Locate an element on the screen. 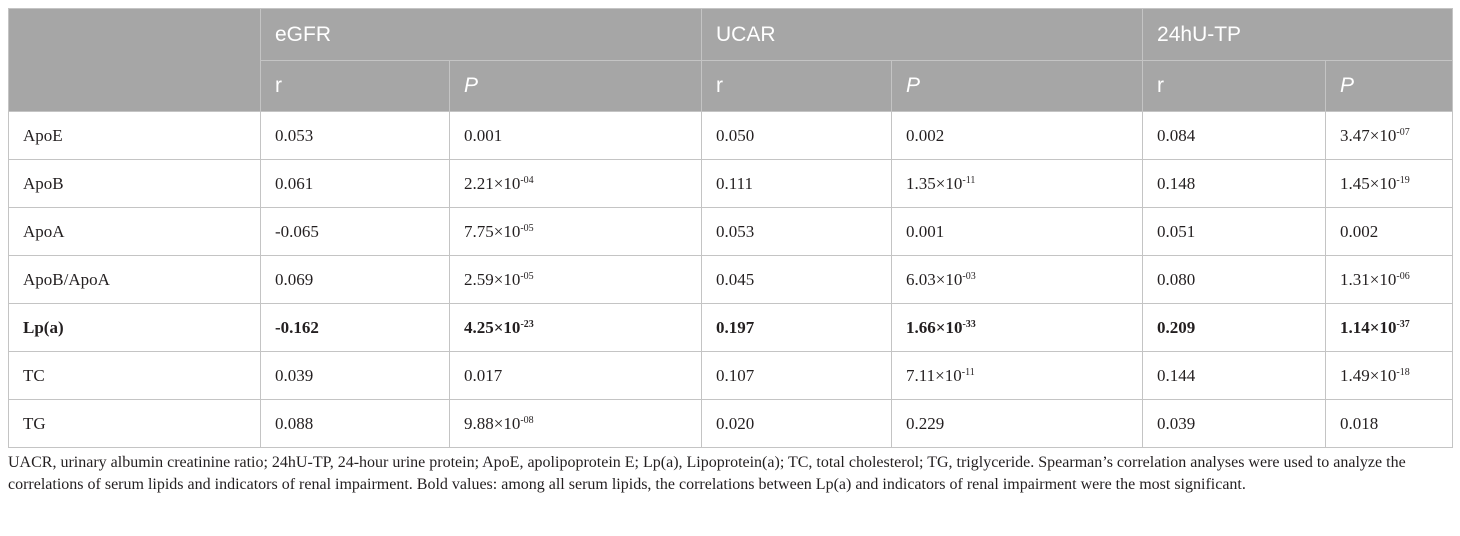 This screenshot has height=536, width=1460. cell-value: 1.66×10 is located at coordinates (934, 327).